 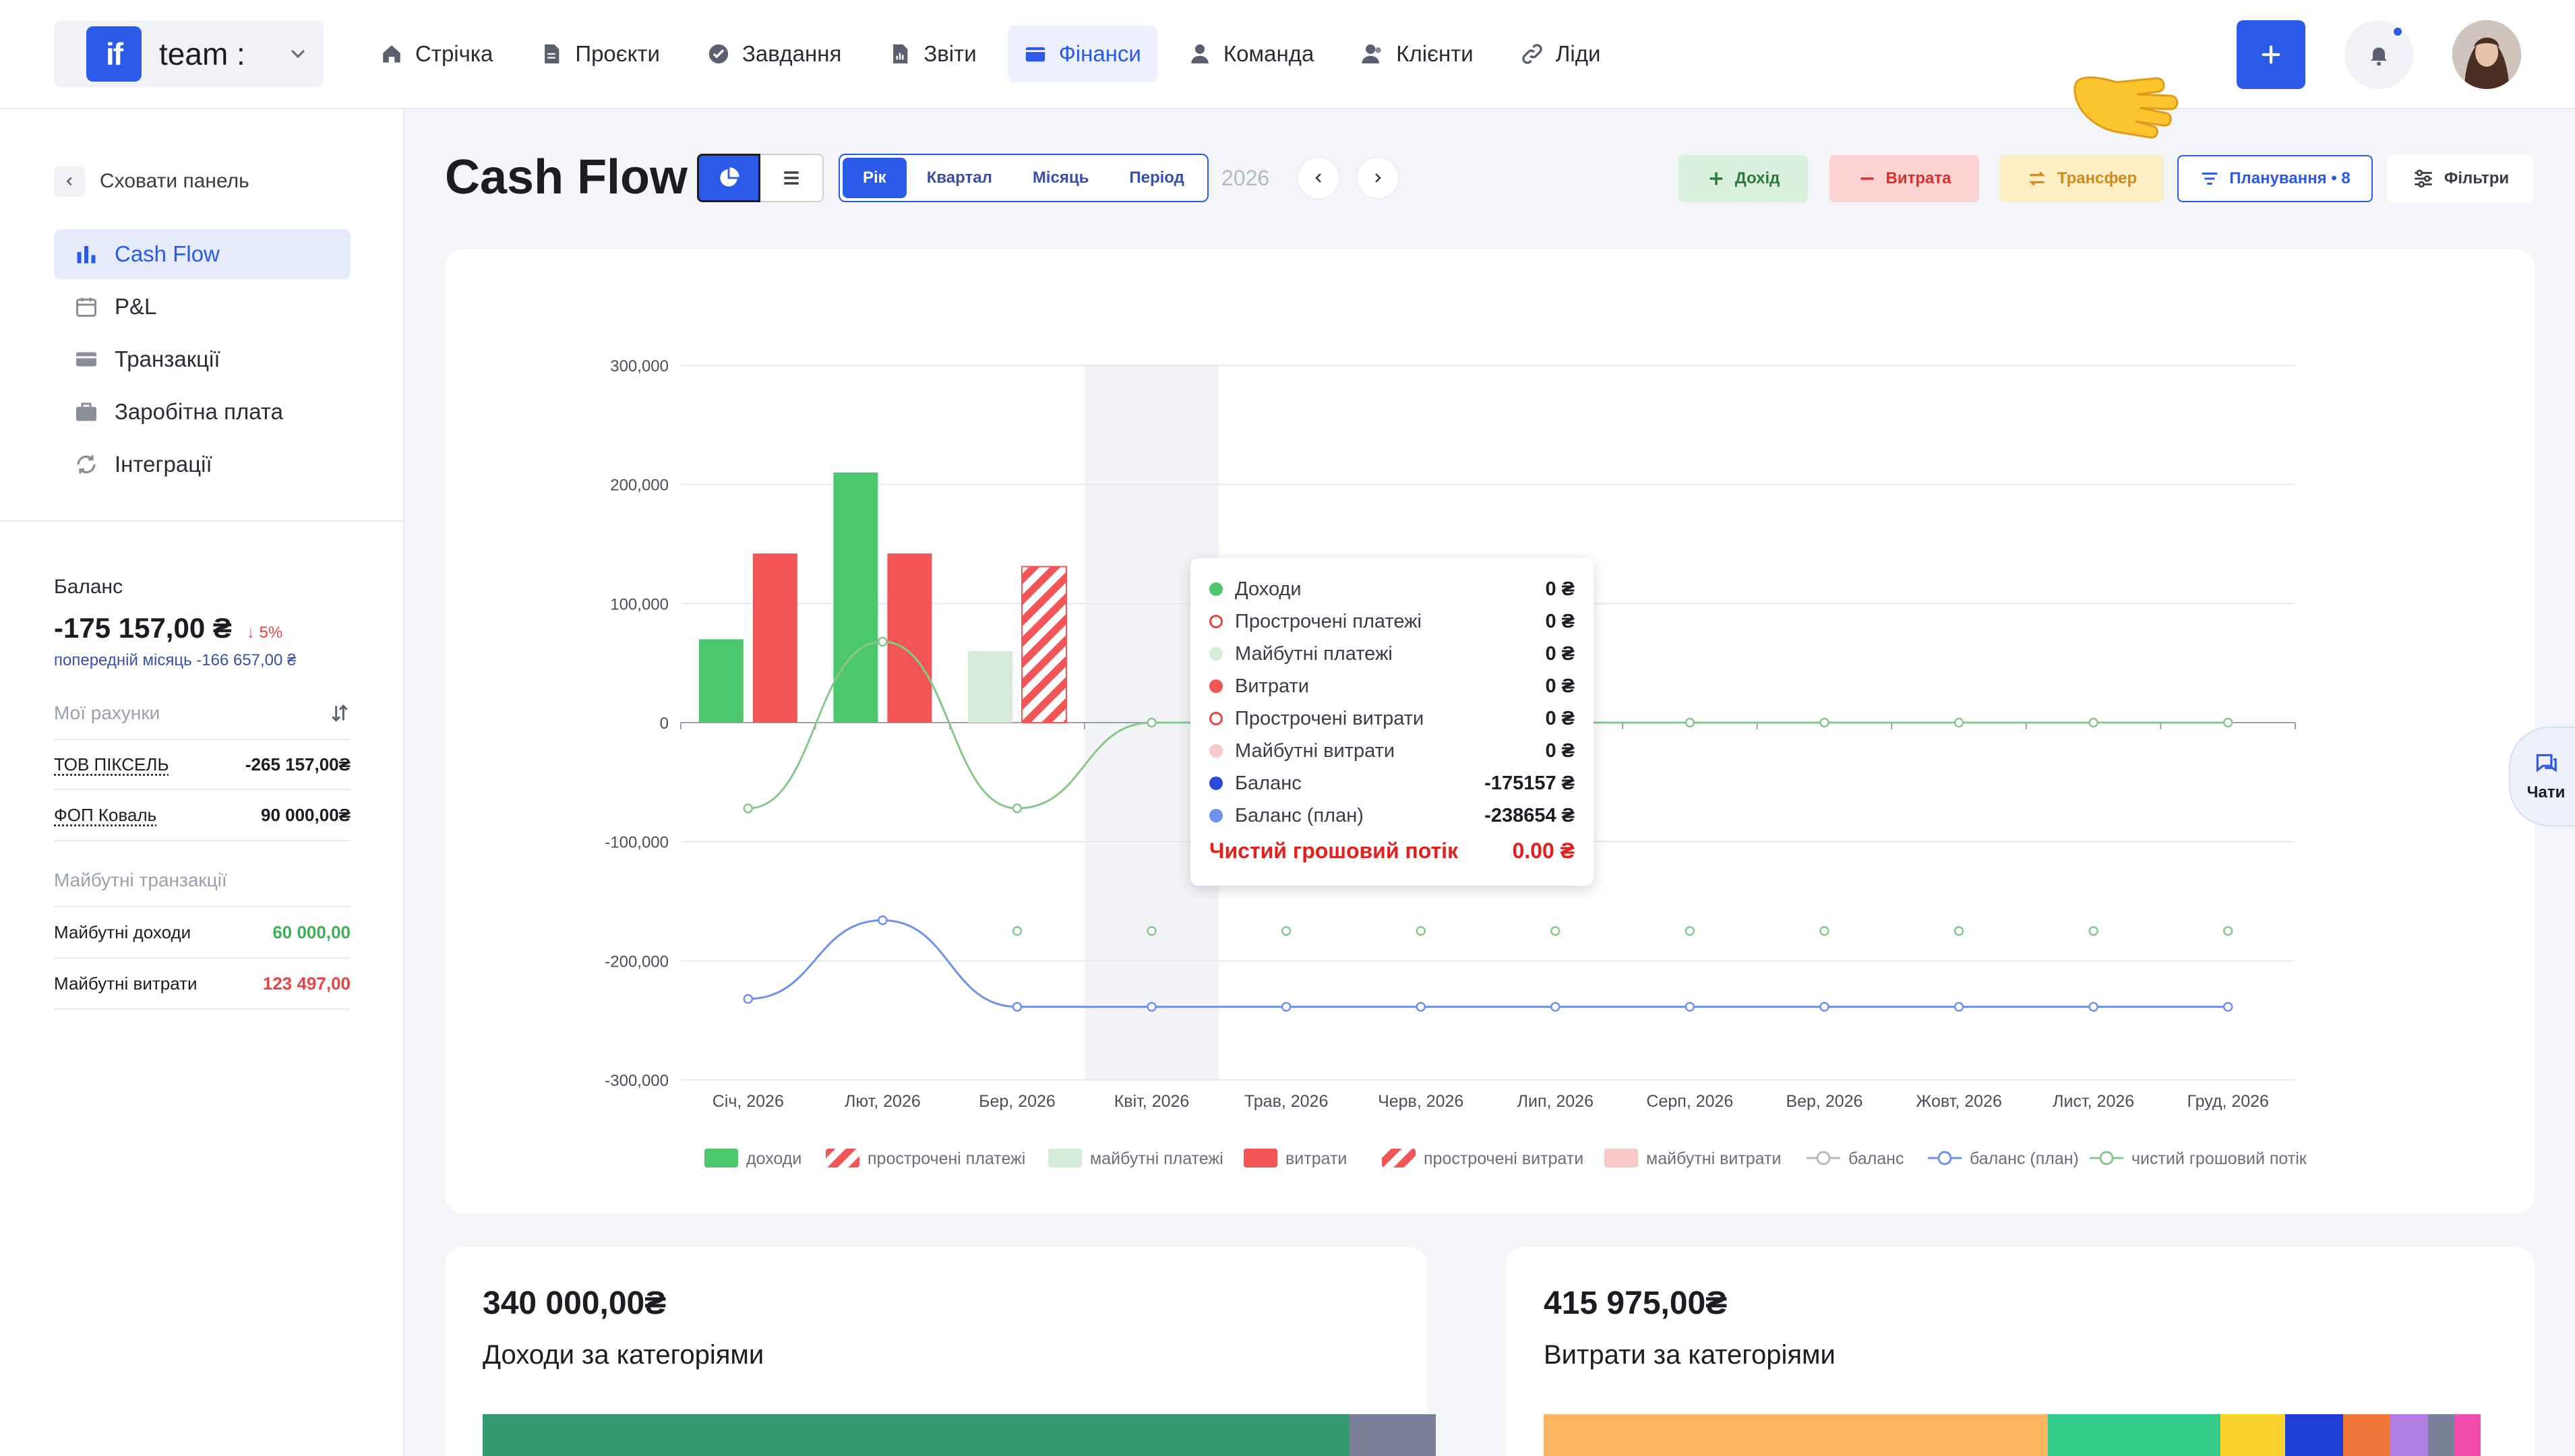 What do you see at coordinates (151, 181) in the screenshot?
I see `hide-panel-button: Сховати панель` at bounding box center [151, 181].